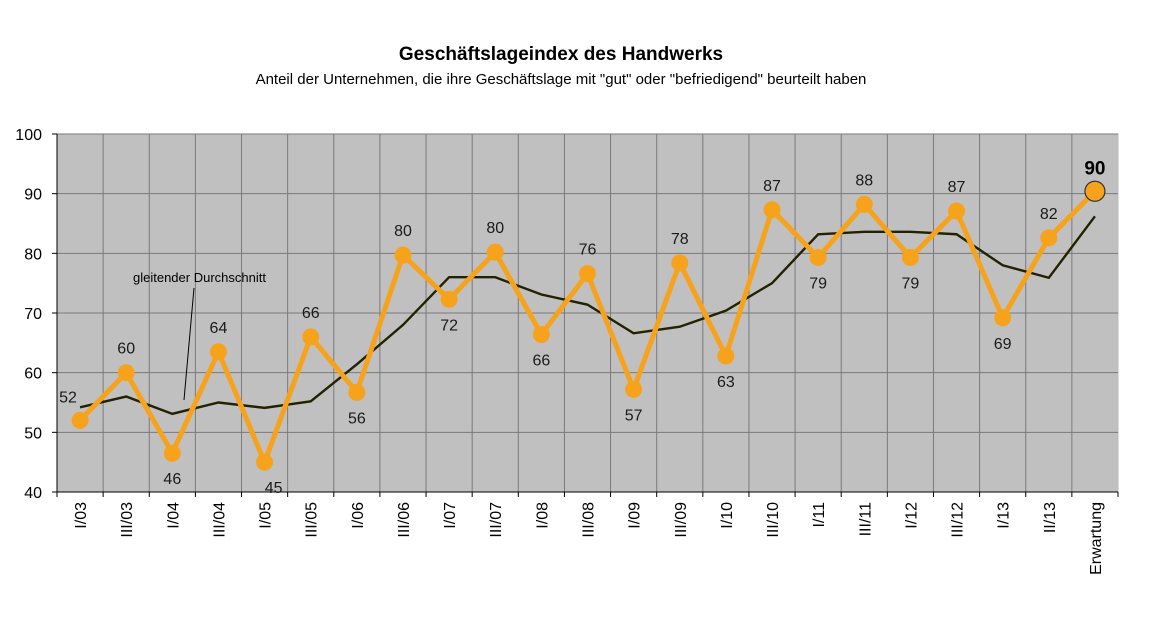 This screenshot has width=1167, height=626. What do you see at coordinates (726, 382) in the screenshot?
I see `data-label: 63` at bounding box center [726, 382].